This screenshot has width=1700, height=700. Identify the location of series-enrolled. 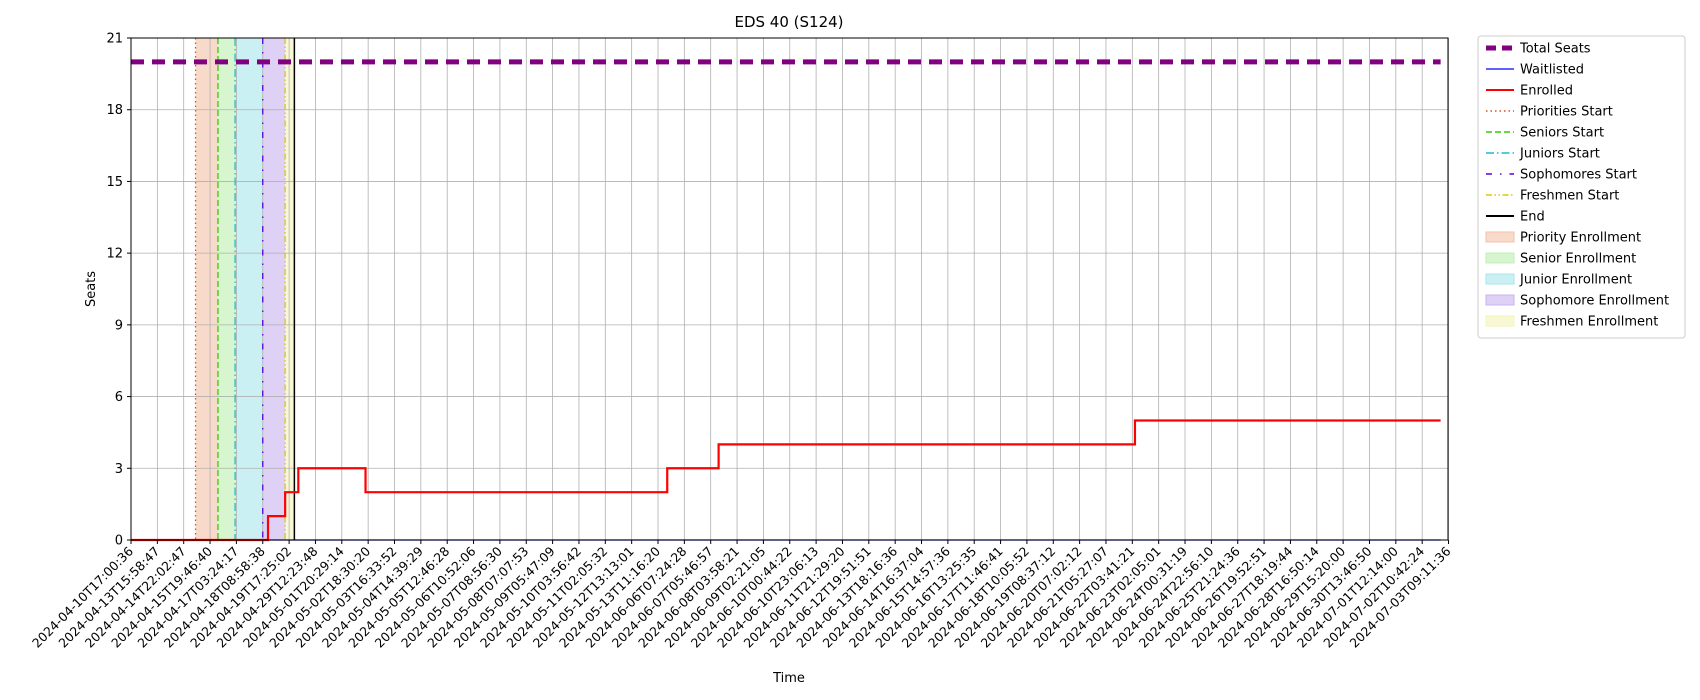
(786, 480).